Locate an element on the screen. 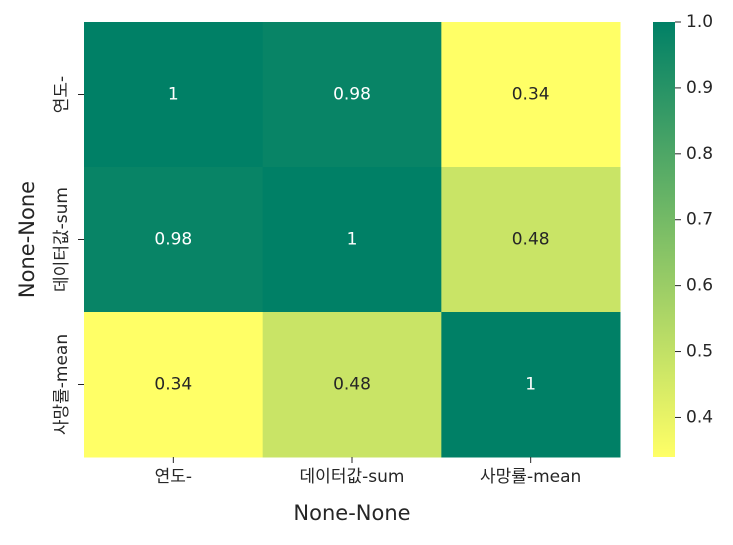 This screenshot has height=545, width=733. colorbar: 1.0 0.9 0.8 0.7 0.6 0.5 0.4 is located at coordinates (683, 234).